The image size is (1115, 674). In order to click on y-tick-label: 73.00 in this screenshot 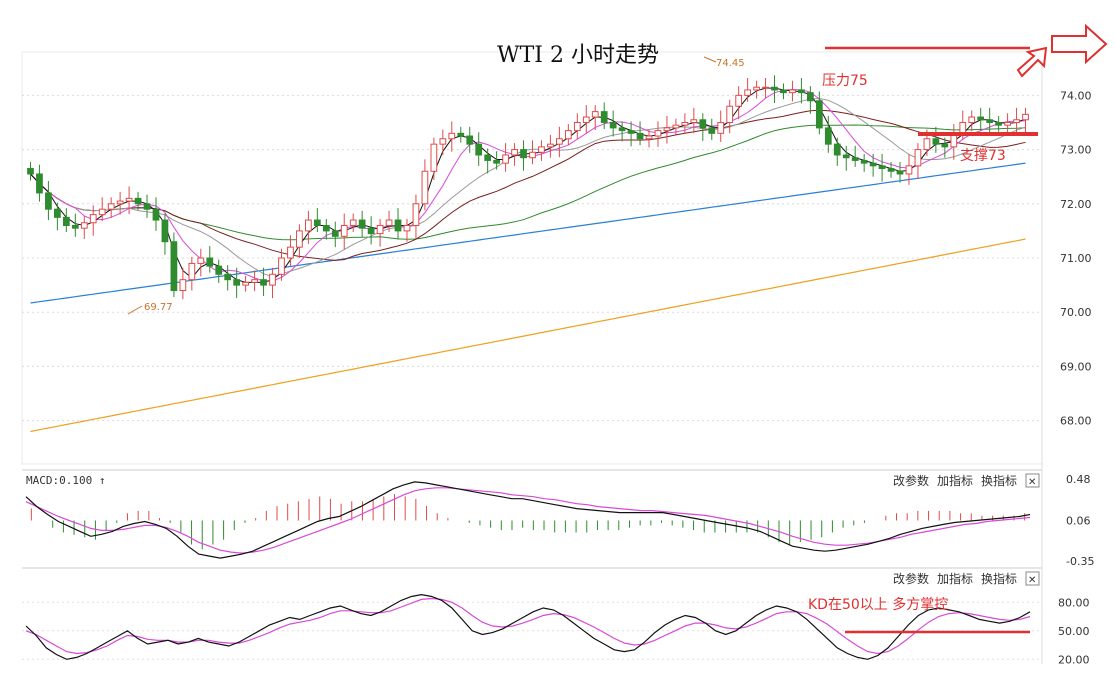, I will do `click(1076, 150)`.